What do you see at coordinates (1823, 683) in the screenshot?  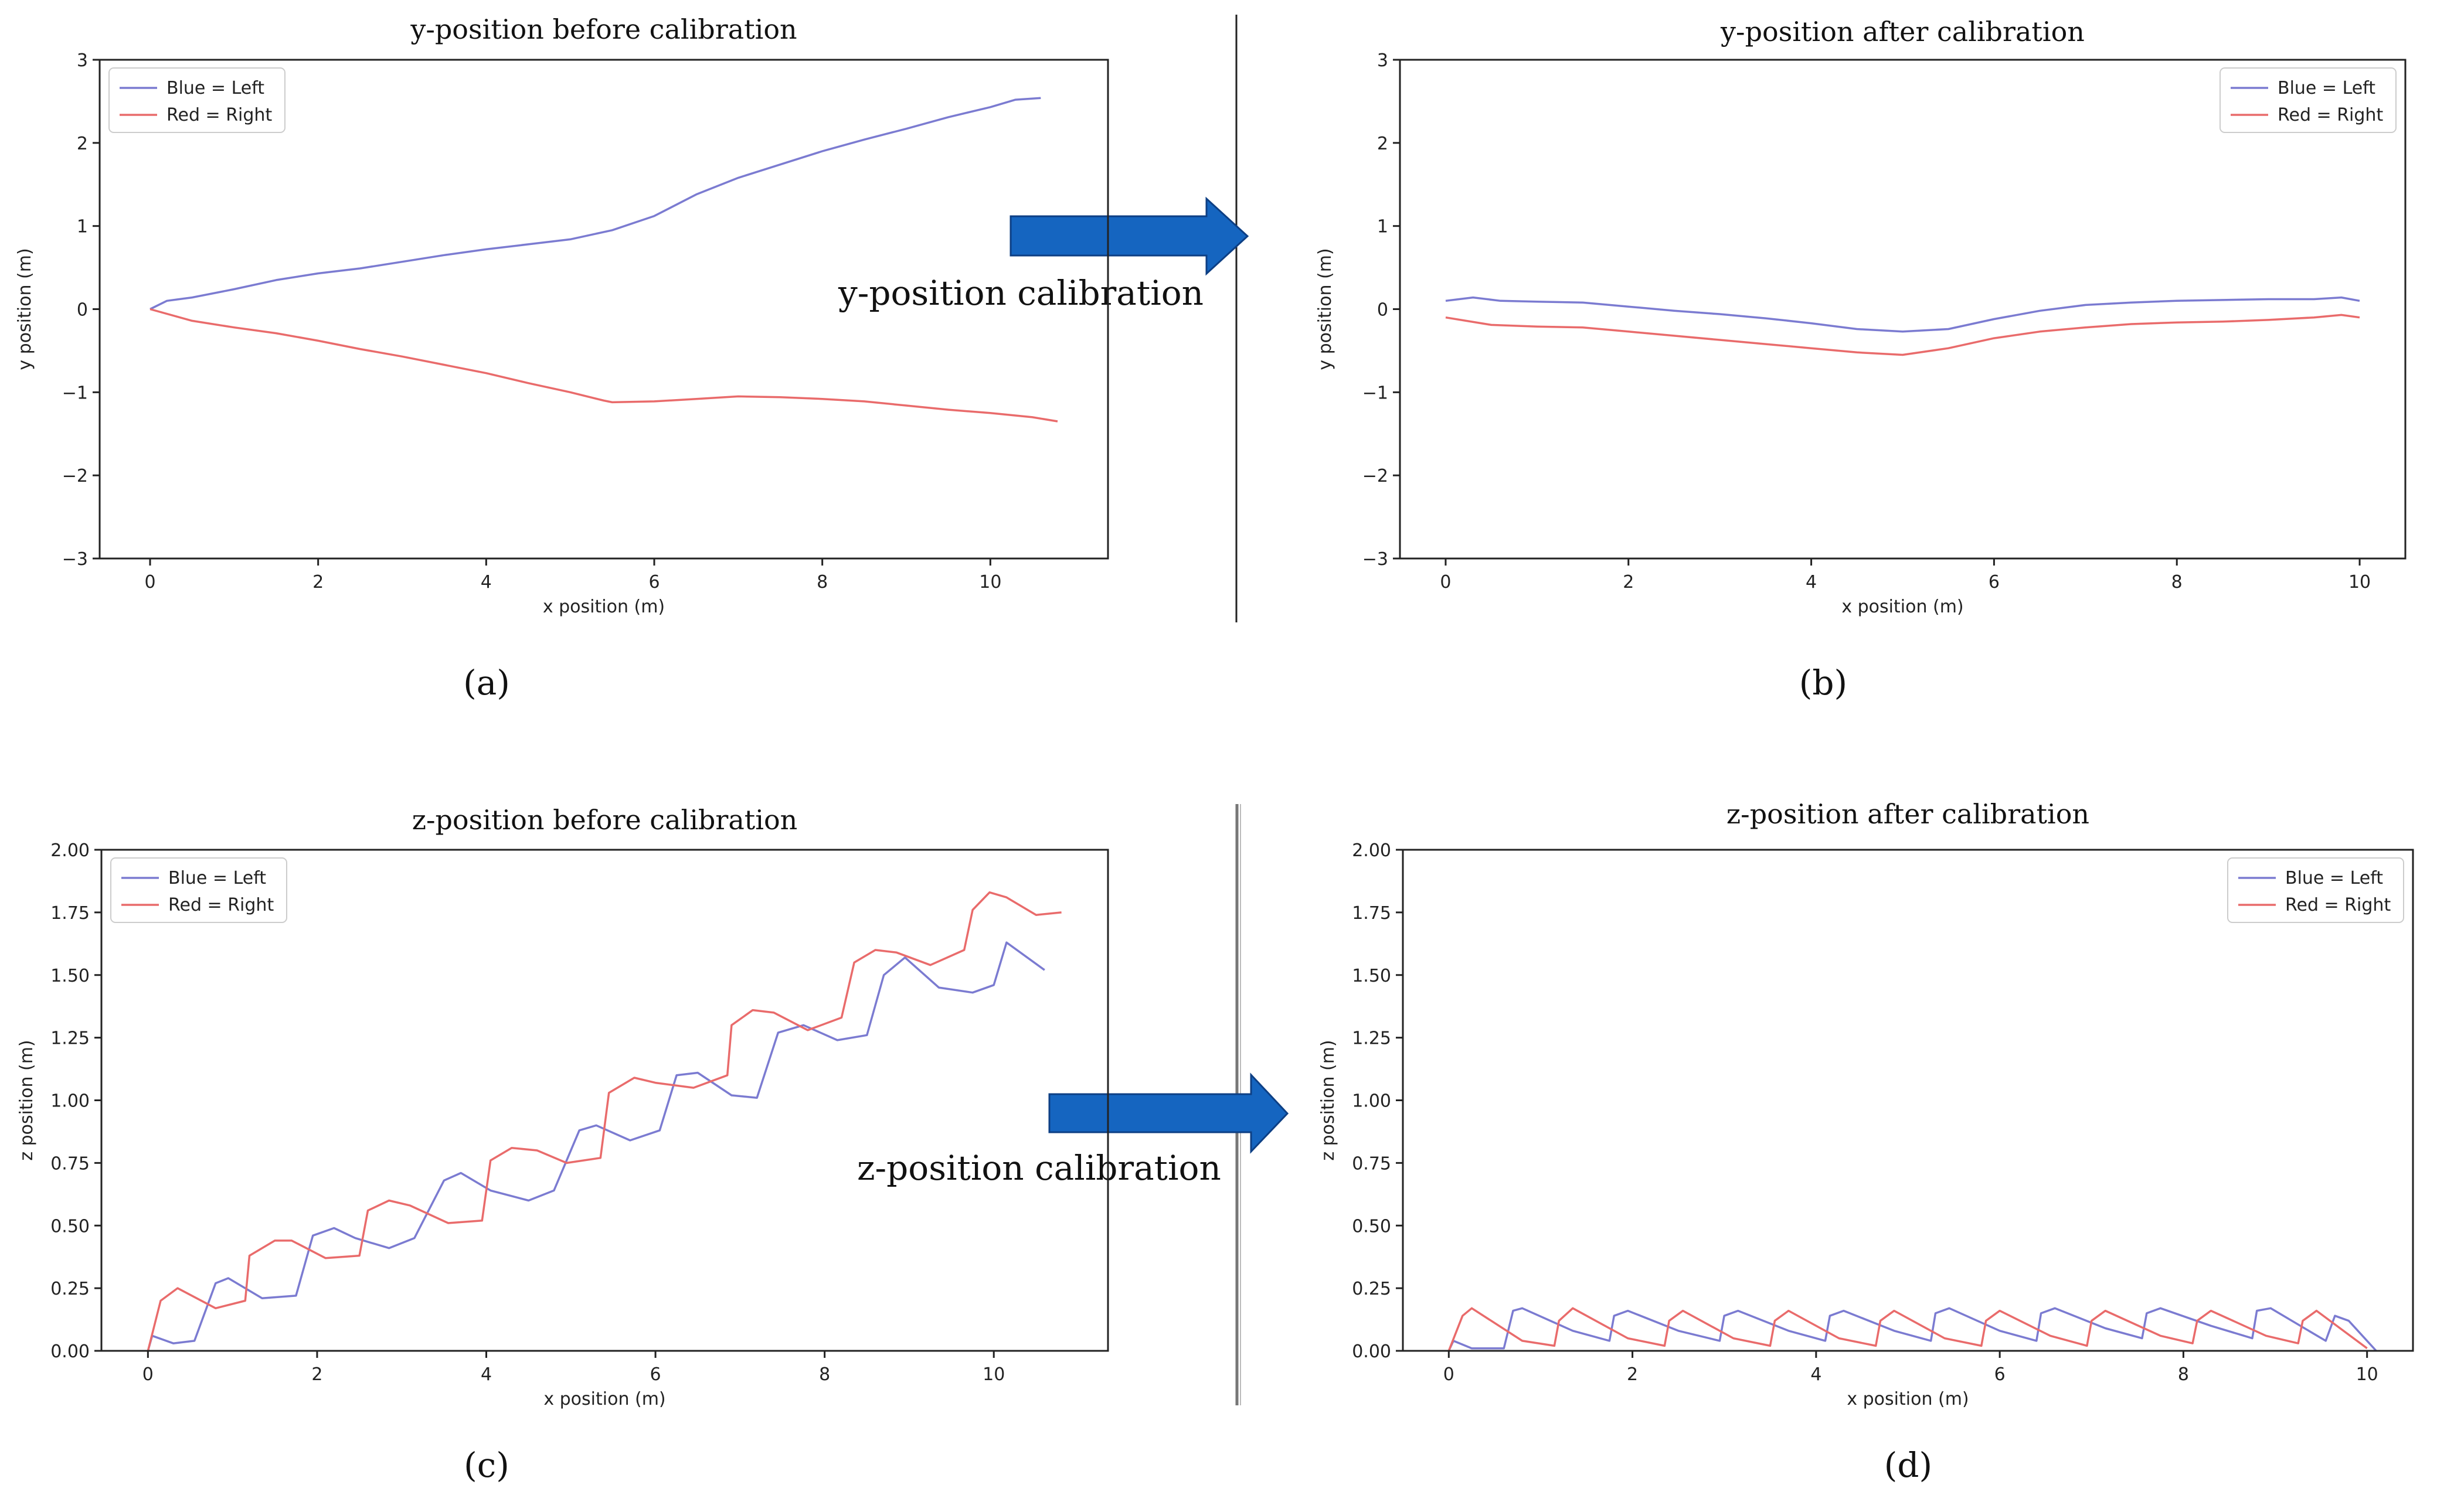 I see `panel-label: (b)` at bounding box center [1823, 683].